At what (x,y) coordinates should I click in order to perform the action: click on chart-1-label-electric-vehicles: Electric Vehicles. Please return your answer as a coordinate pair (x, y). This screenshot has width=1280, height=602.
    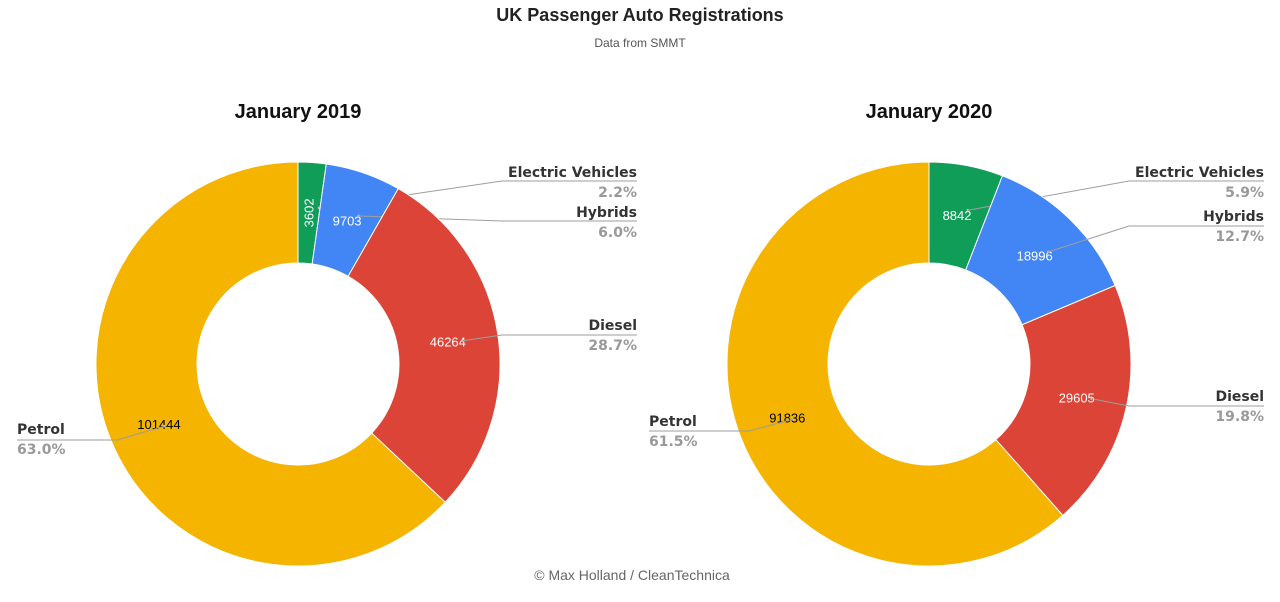
    Looking at the image, I should click on (572, 173).